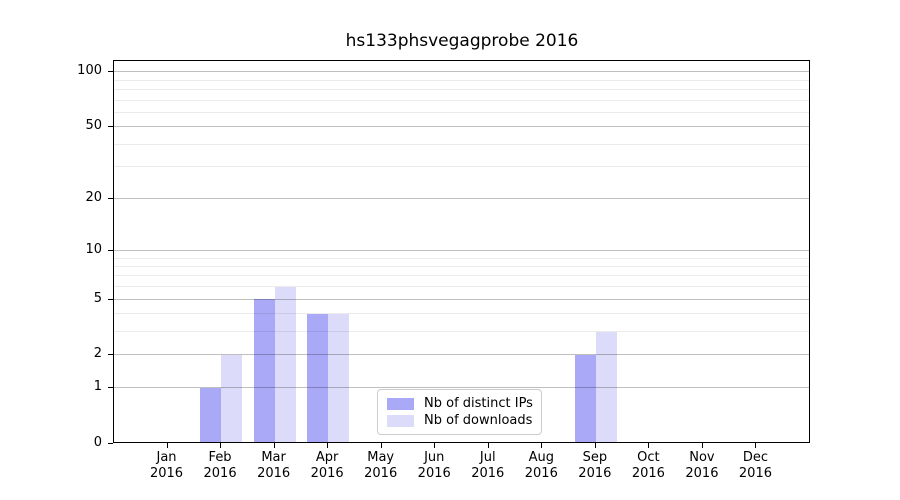 Image resolution: width=900 pixels, height=500 pixels. I want to click on x-tick-label: Feb 2016, so click(220, 465).